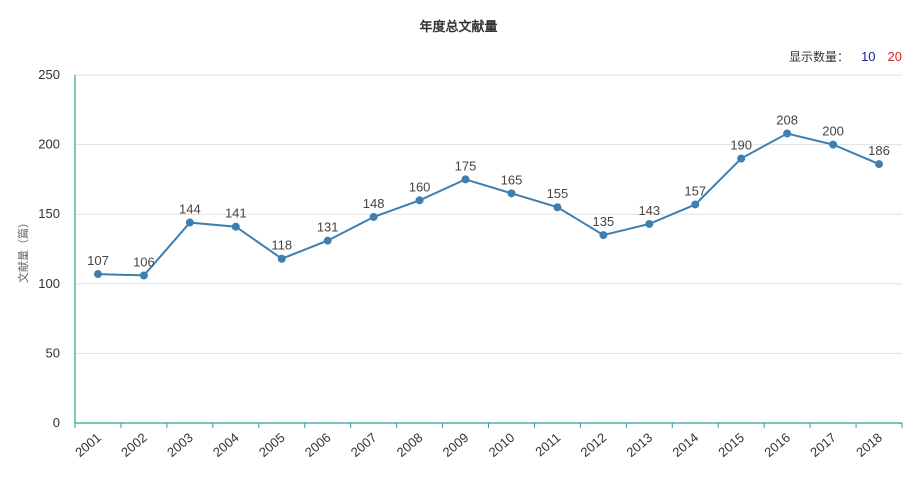 Image resolution: width=917 pixels, height=479 pixels. I want to click on x-tick-label: 2008, so click(410, 445).